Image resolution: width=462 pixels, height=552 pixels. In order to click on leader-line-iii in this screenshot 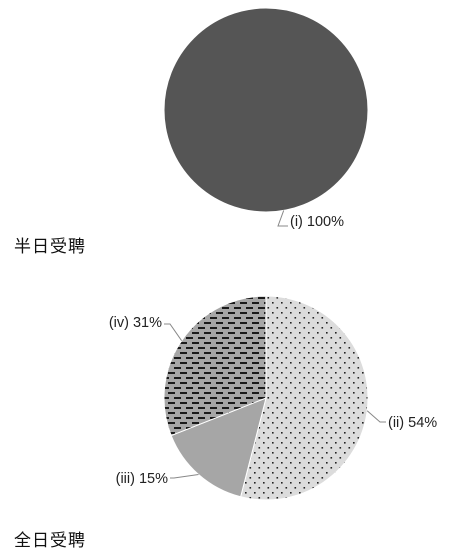, I will do `click(184, 476)`.